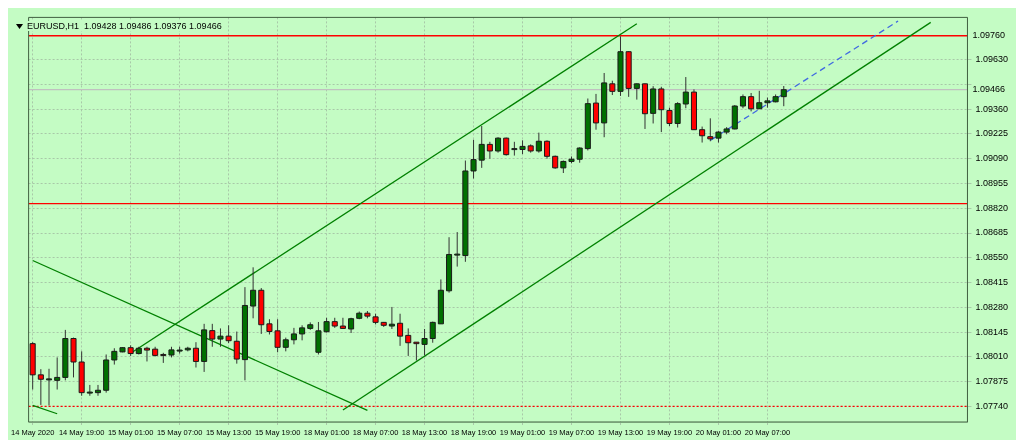 This screenshot has height=448, width=1024. Describe the element at coordinates (992, 158) in the screenshot. I see `y-tick-label: 1.09090` at that location.